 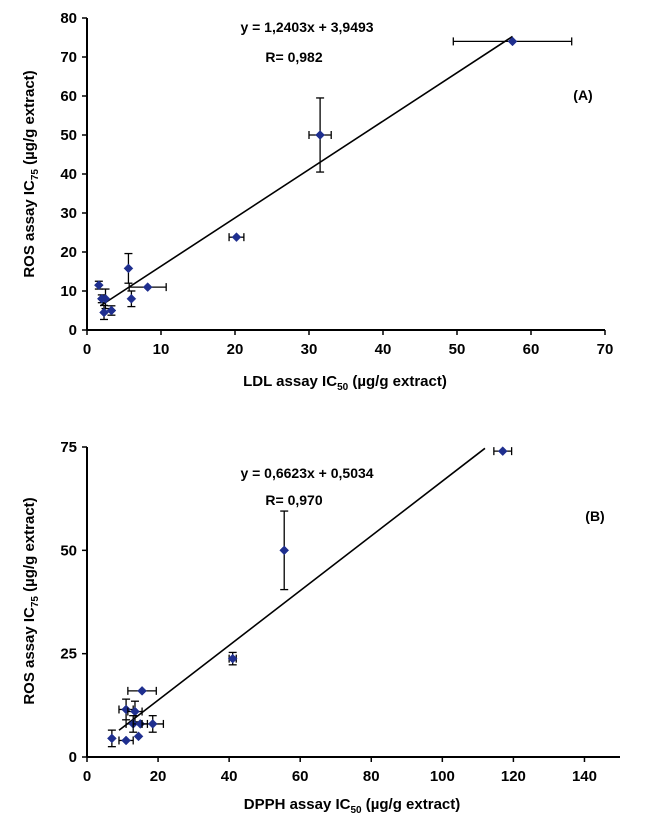 What do you see at coordinates (594, 516) in the screenshot?
I see `panel-label: (B)` at bounding box center [594, 516].